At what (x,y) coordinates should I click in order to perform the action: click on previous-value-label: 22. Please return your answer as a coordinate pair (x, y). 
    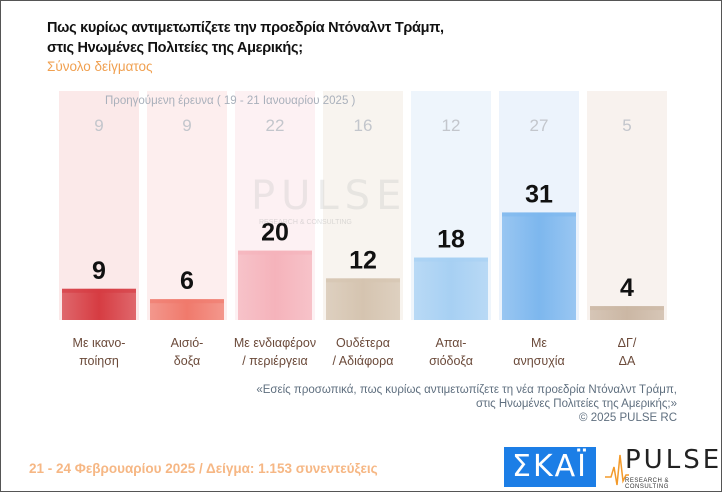
    Looking at the image, I should click on (275, 125).